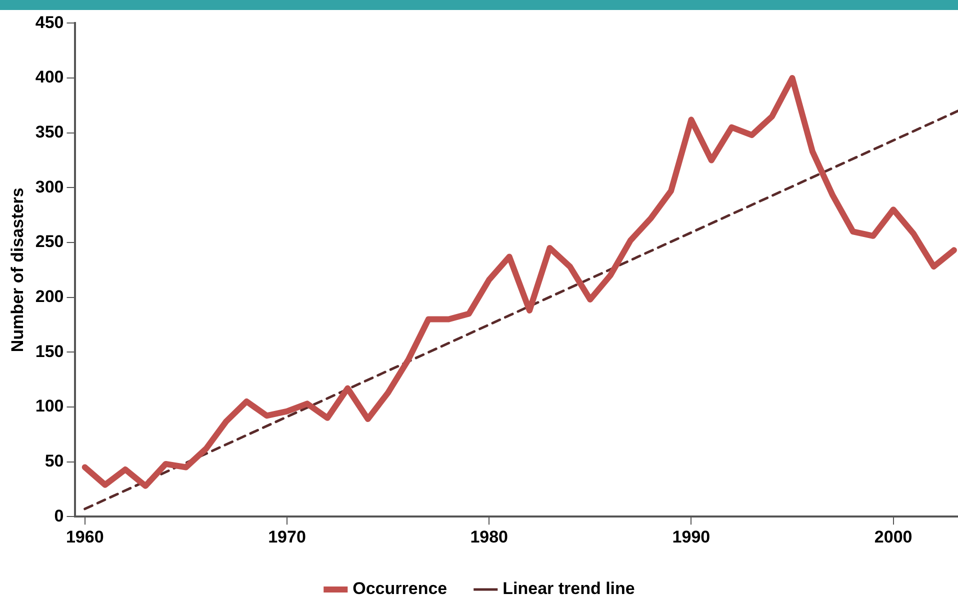 Image resolution: width=958 pixels, height=608 pixels. What do you see at coordinates (49, 77) in the screenshot?
I see `y-tick-label: 400` at bounding box center [49, 77].